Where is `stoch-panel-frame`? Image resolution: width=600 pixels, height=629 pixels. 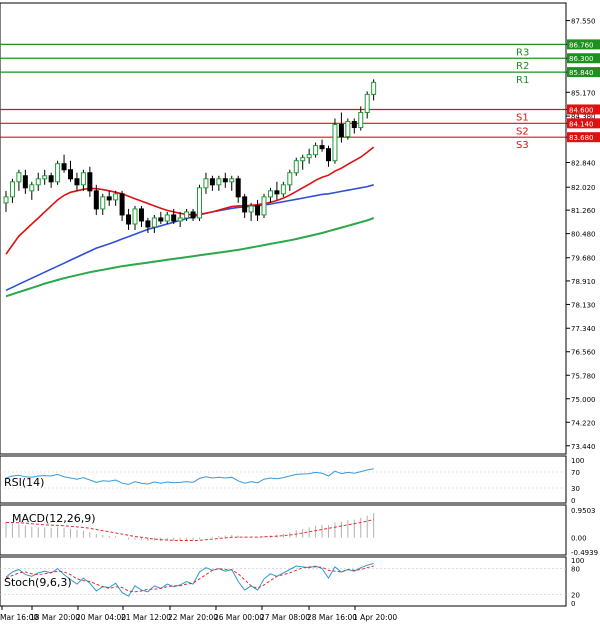 stoch-panel-frame is located at coordinates (283, 581).